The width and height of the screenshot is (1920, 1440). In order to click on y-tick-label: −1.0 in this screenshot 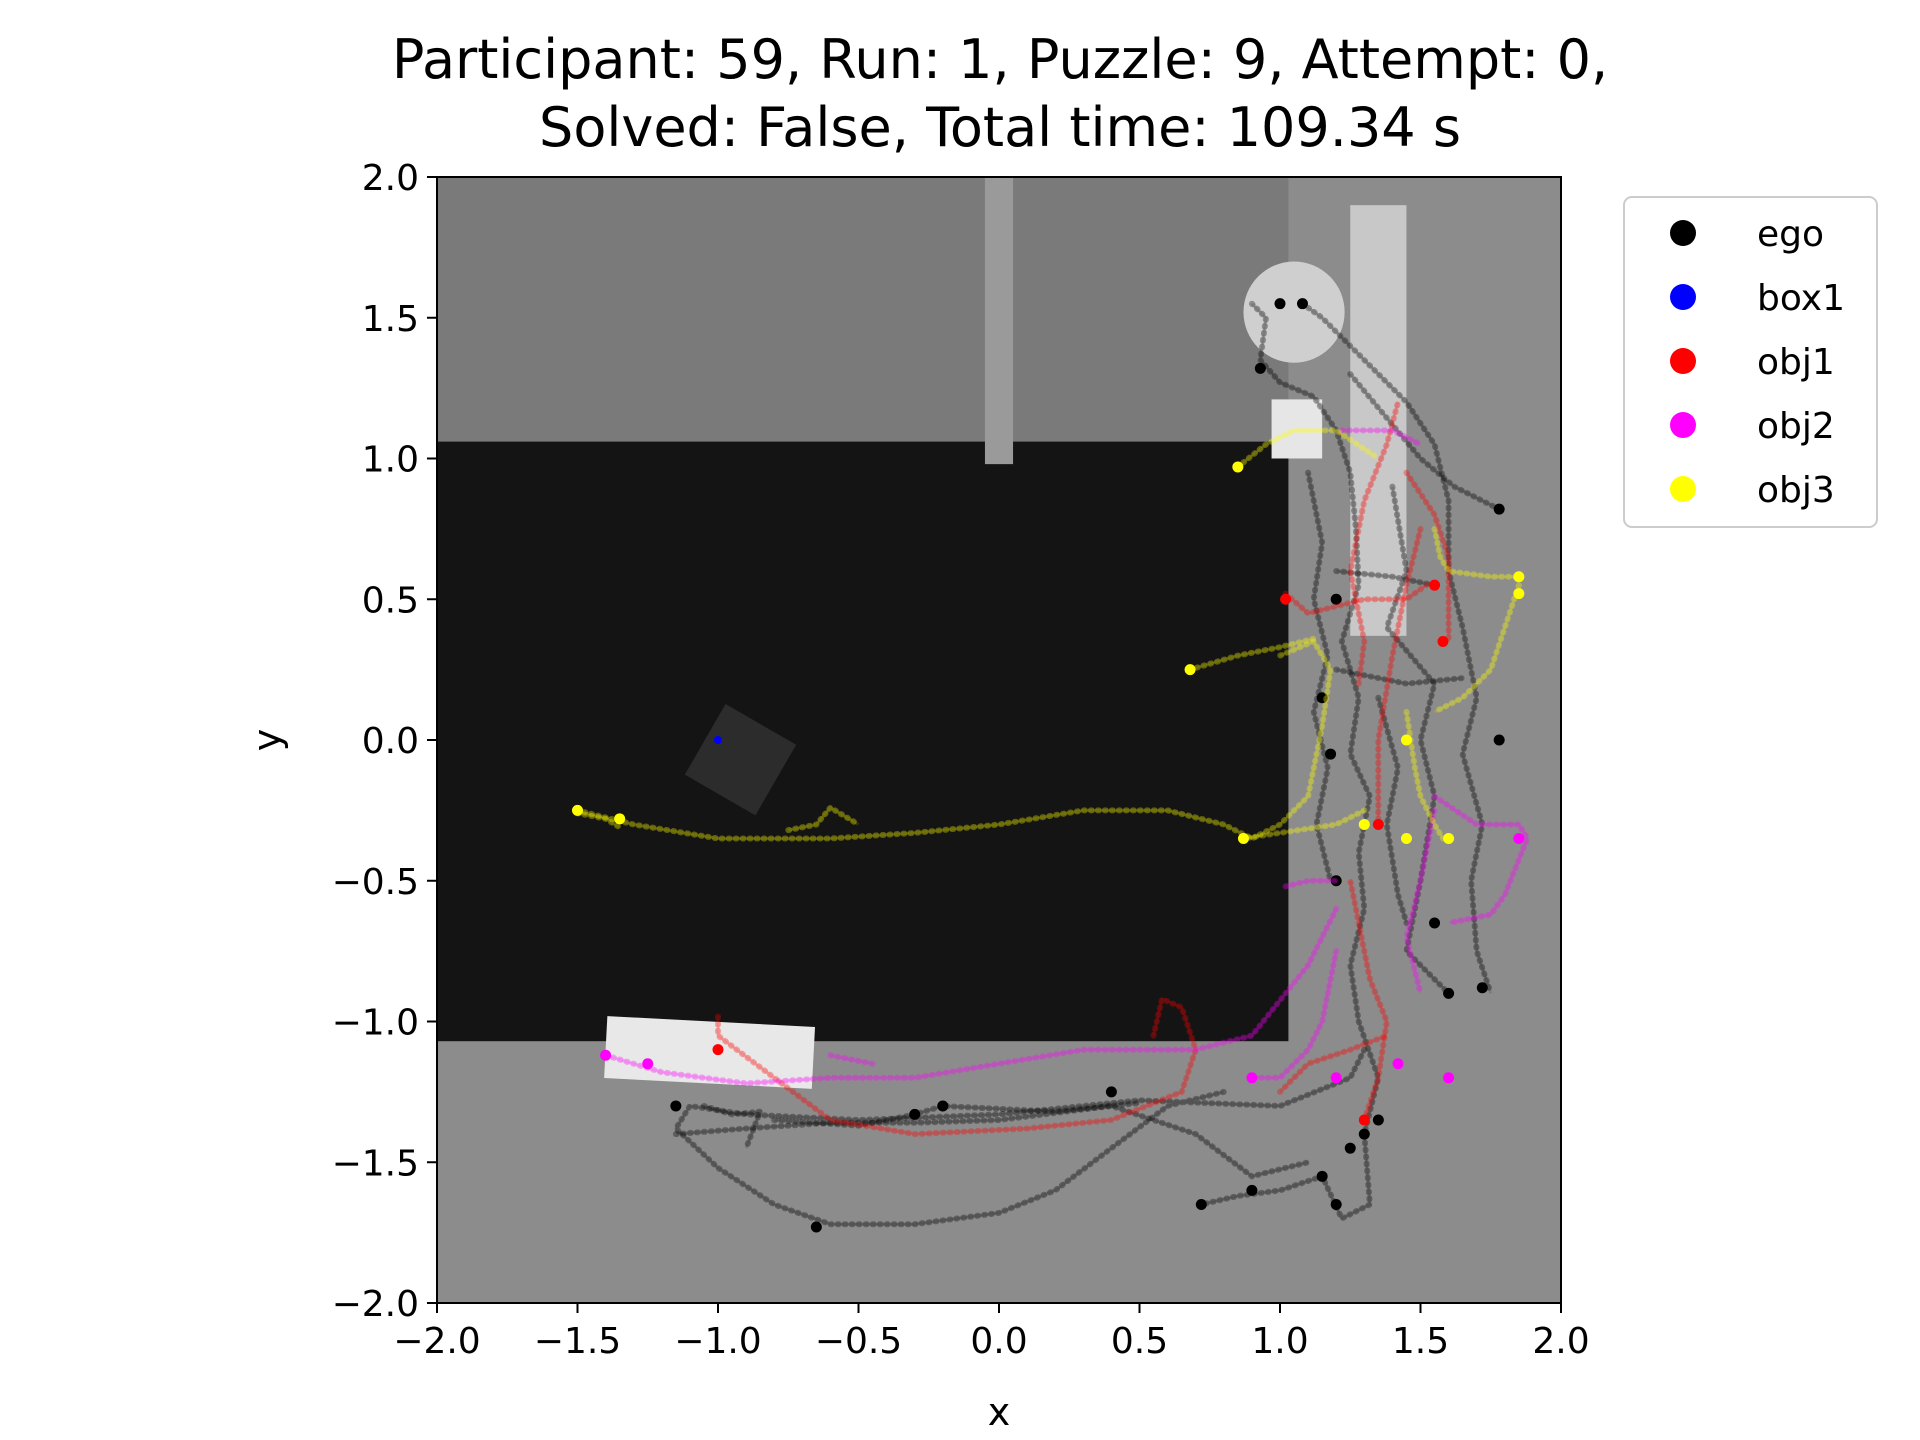, I will do `click(375, 1023)`.